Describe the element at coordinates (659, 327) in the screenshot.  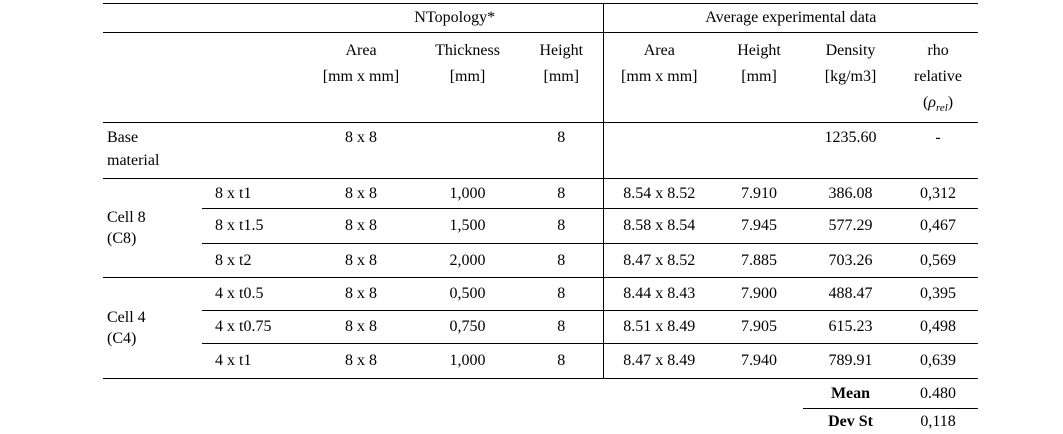
I see `cell-exp-area: 8.51 x 8.49` at that location.